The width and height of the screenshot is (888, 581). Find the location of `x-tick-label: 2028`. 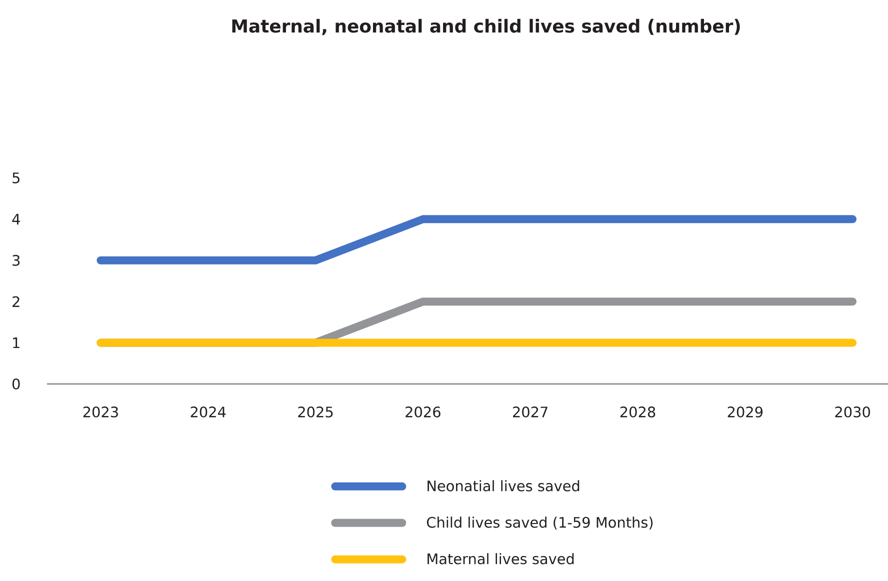

x-tick-label: 2028 is located at coordinates (638, 412).